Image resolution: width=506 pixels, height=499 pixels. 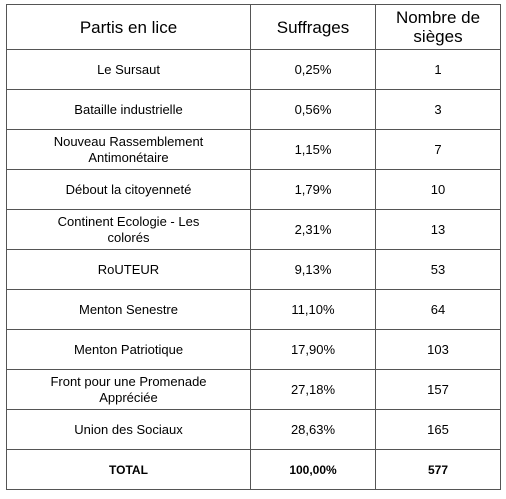 What do you see at coordinates (438, 469) in the screenshot?
I see `total-cell: 577` at bounding box center [438, 469].